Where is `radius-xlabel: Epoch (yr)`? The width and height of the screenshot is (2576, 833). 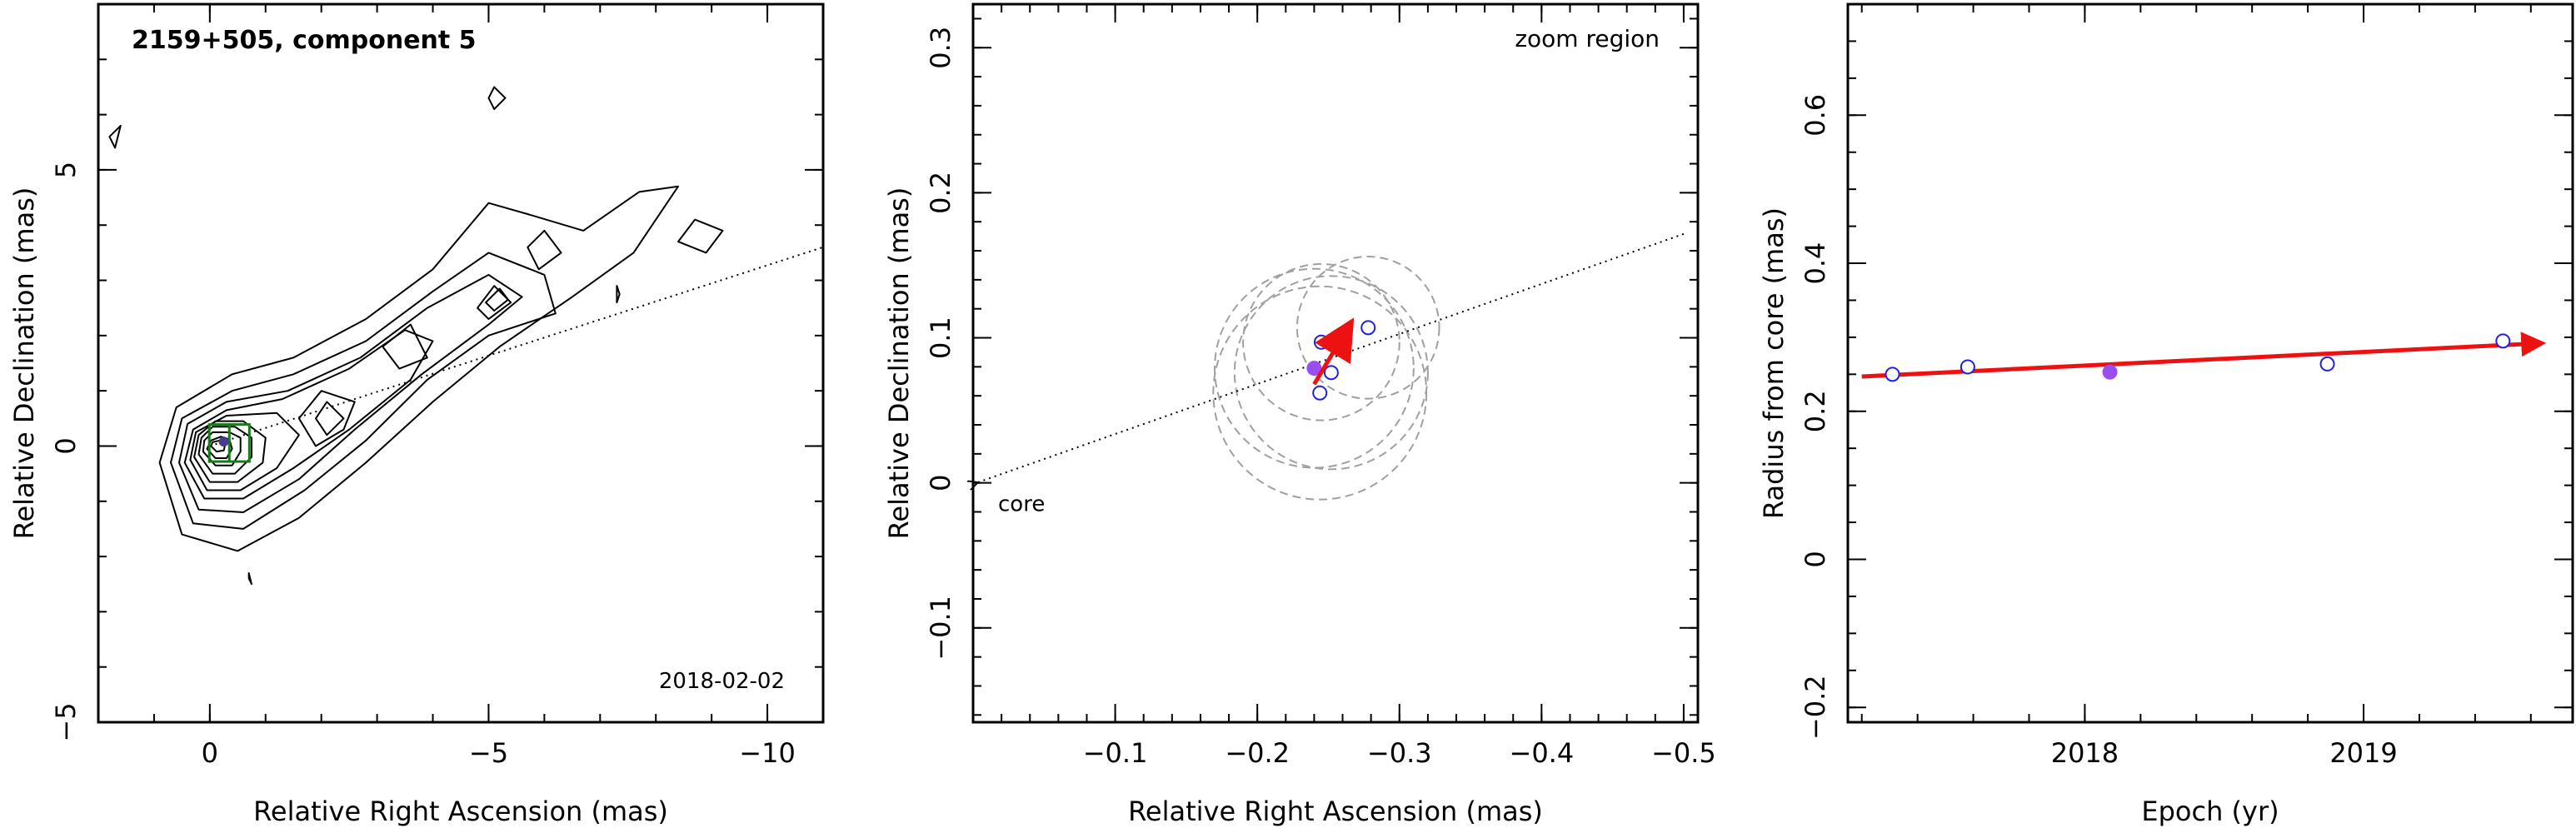 radius-xlabel: Epoch (yr) is located at coordinates (2210, 811).